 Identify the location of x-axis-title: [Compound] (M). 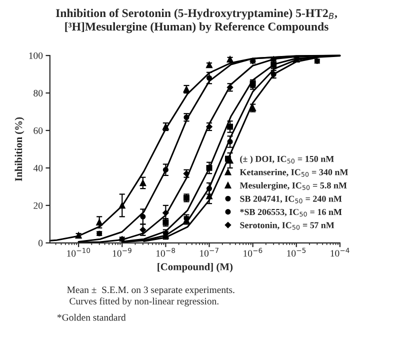
(195, 267).